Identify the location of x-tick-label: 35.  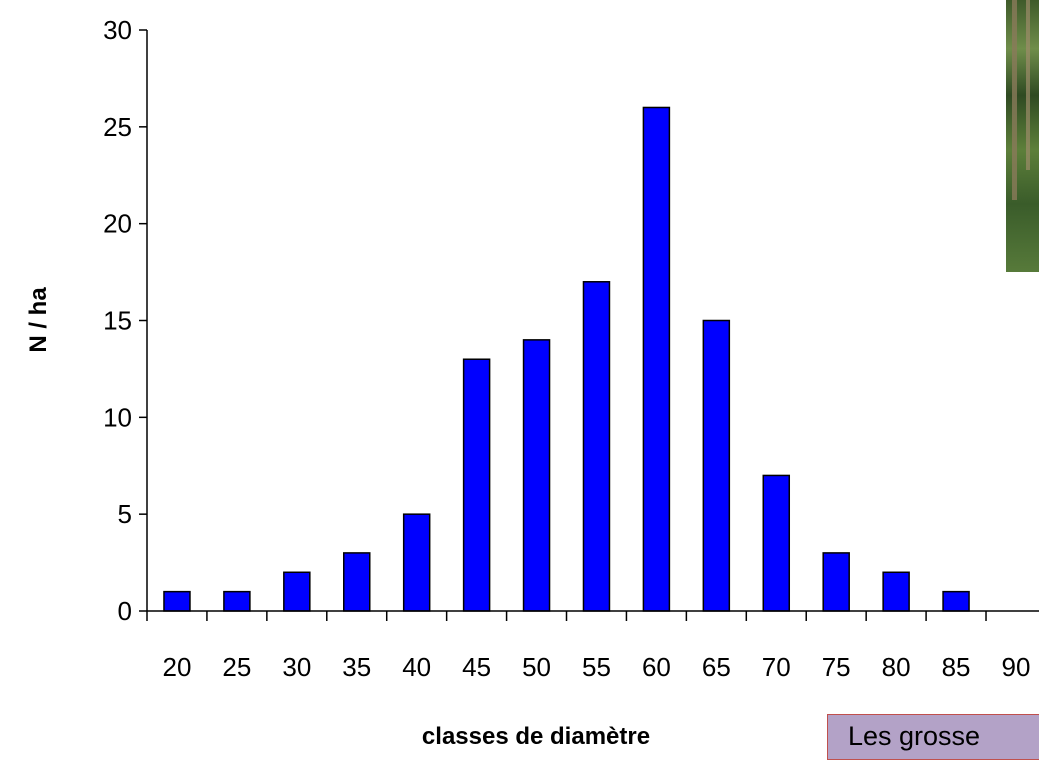
(356, 667).